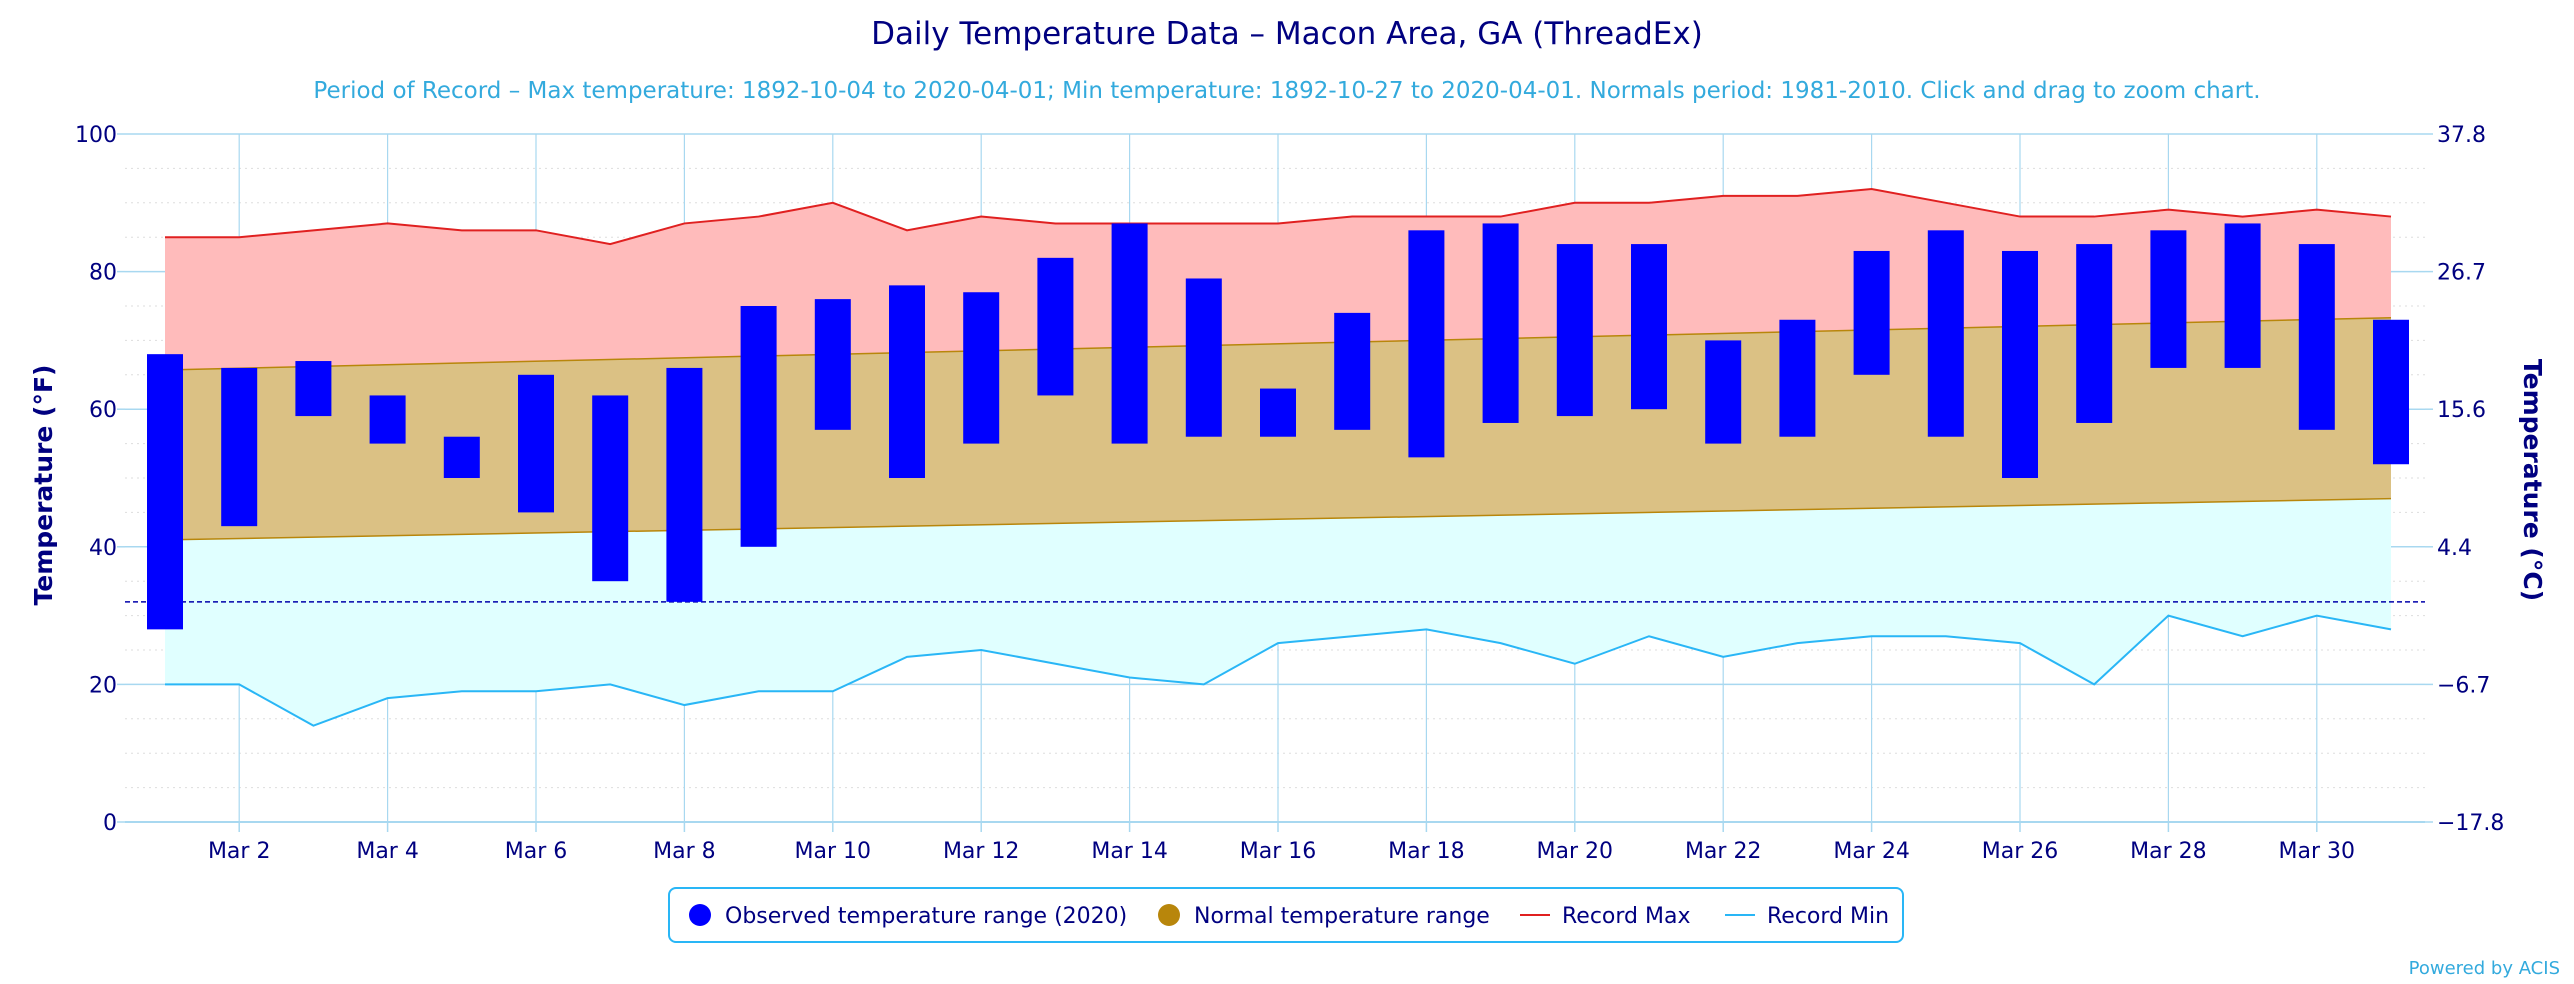 The height and width of the screenshot is (984, 2574). Describe the element at coordinates (2463, 685) in the screenshot. I see `y-tick-label-right: −6.7` at that location.